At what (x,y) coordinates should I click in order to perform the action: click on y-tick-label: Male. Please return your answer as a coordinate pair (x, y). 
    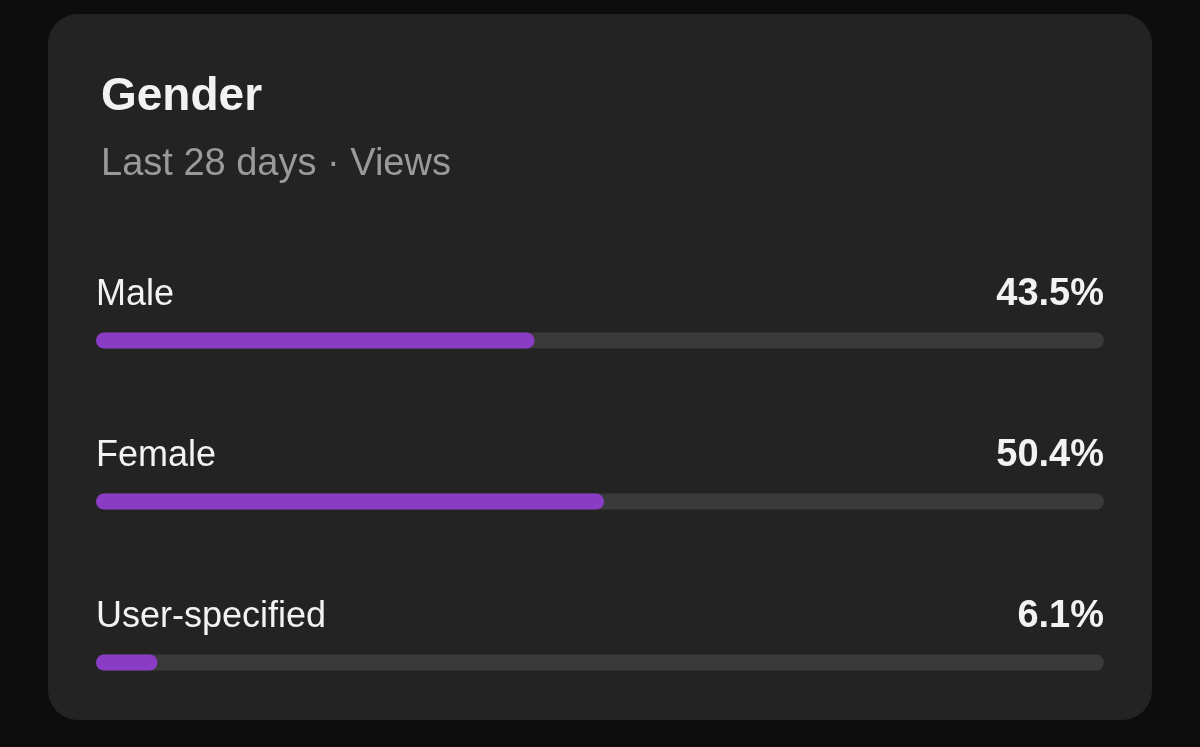
    Looking at the image, I should click on (135, 292).